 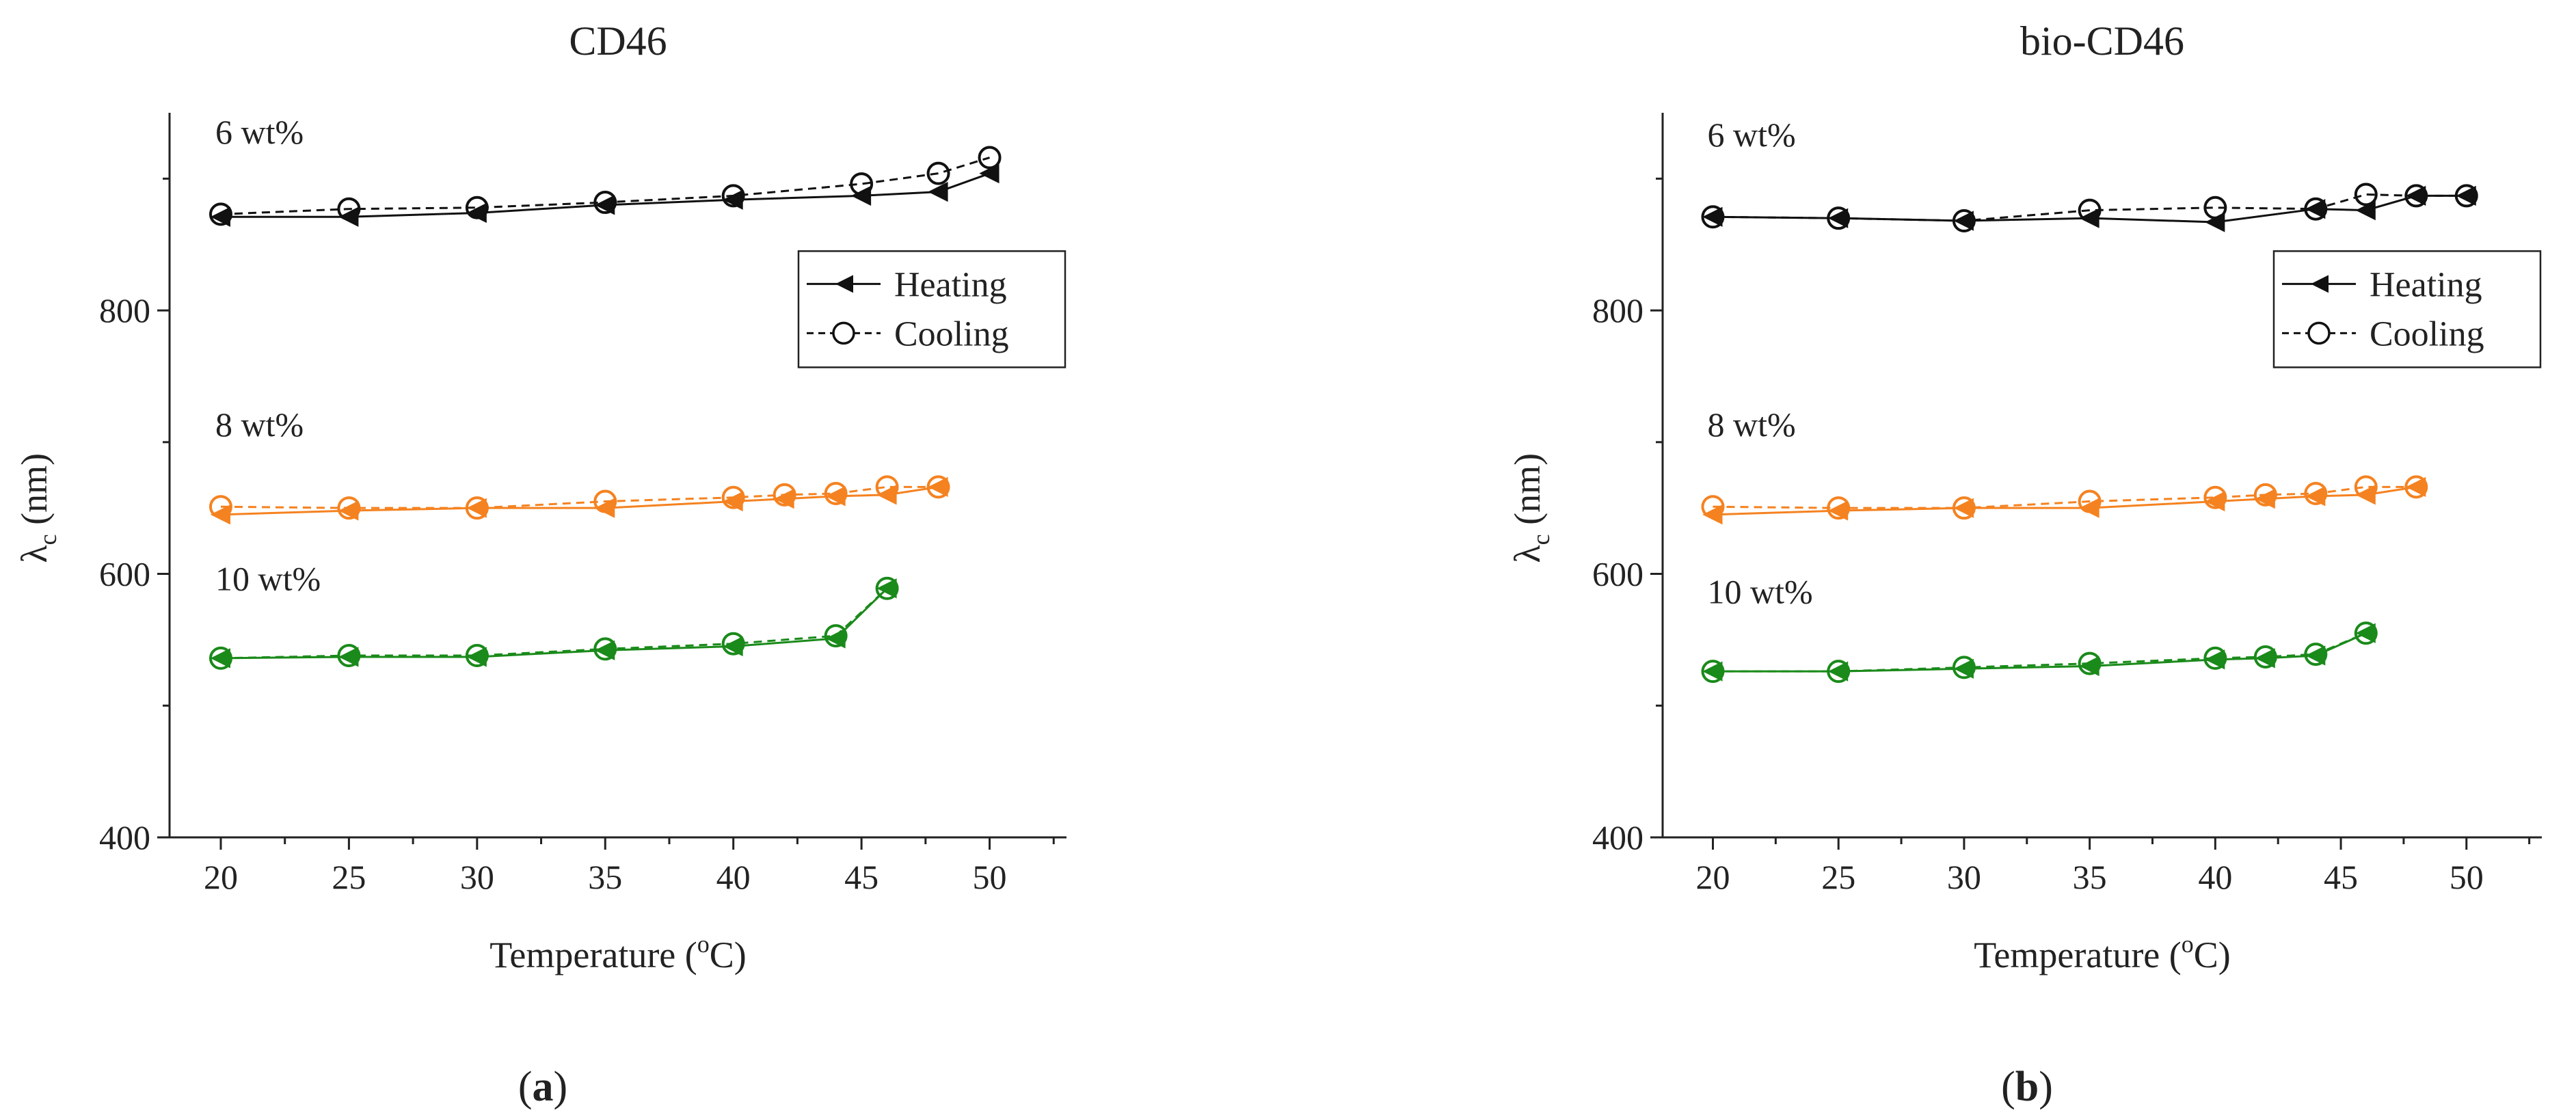 I want to click on legend-heating-marker, so click(x=2320, y=284).